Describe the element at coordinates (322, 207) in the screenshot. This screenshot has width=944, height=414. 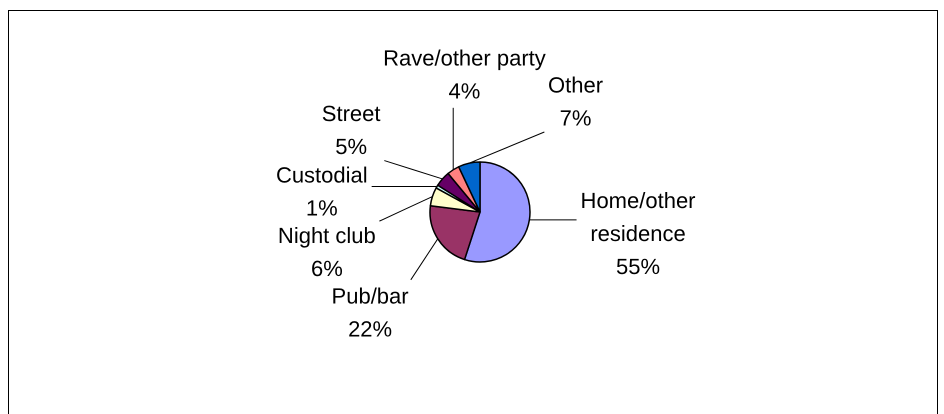
I see `data-label: 1%` at that location.